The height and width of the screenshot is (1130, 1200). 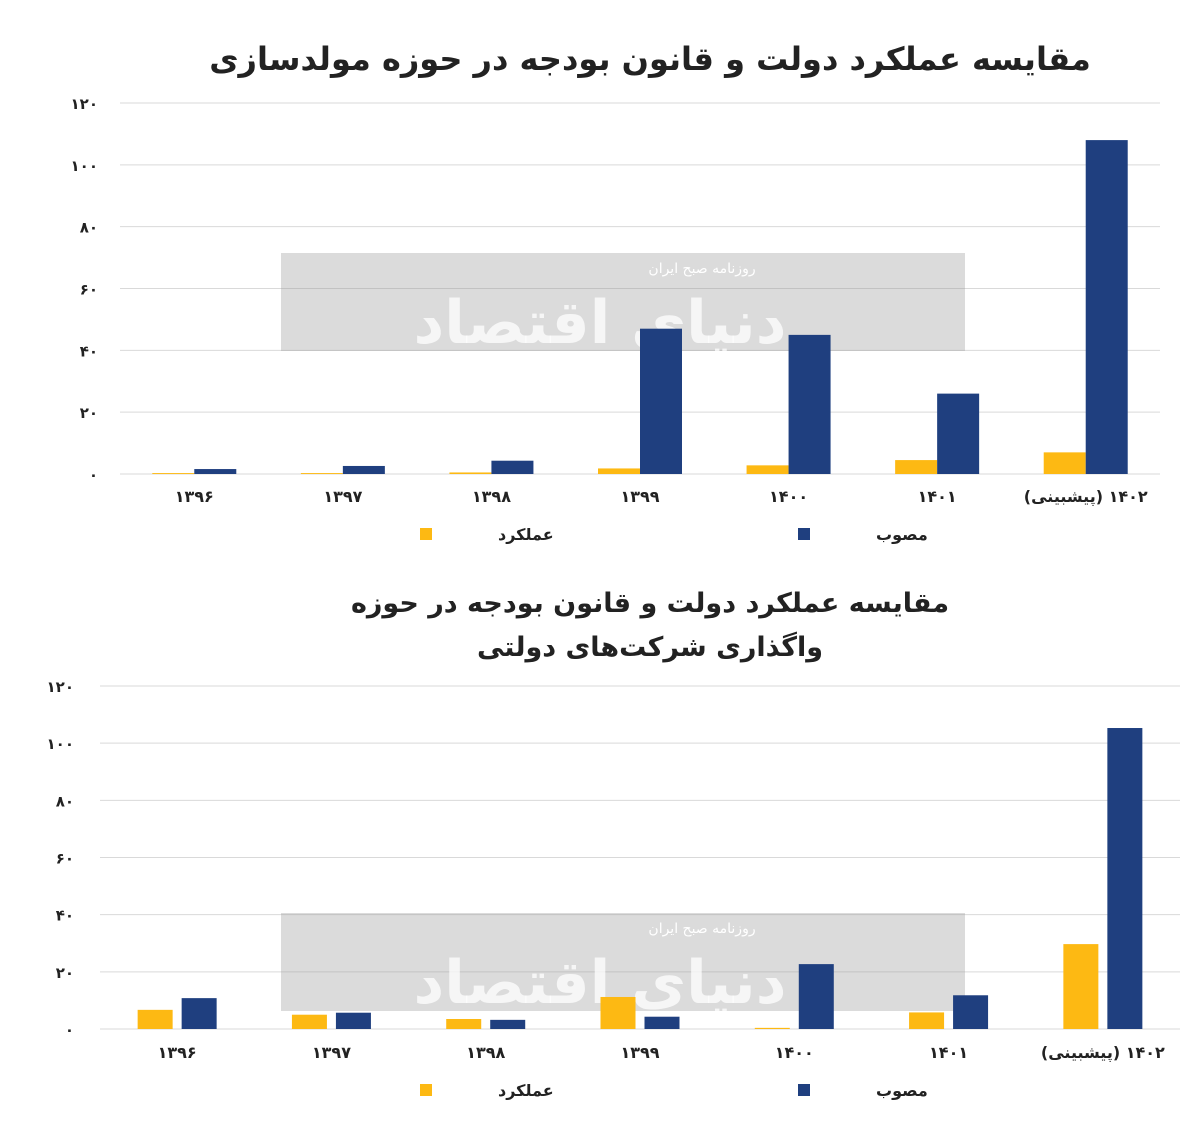 I want to click on chart-title: مقایسه عملکرد دولت و قانون بودجه در حوزه, so click(x=650, y=603).